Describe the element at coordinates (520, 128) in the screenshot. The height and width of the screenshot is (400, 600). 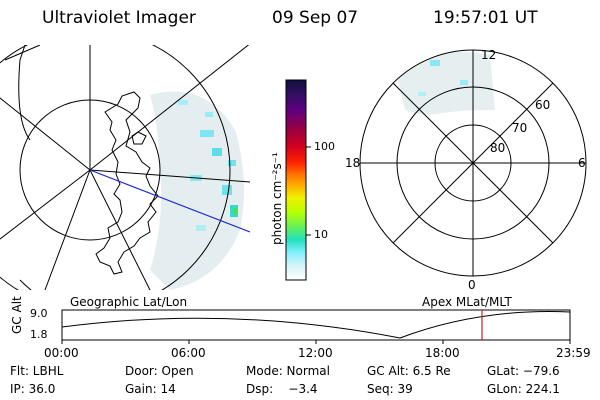
I see `mlat-label-70: 70` at that location.